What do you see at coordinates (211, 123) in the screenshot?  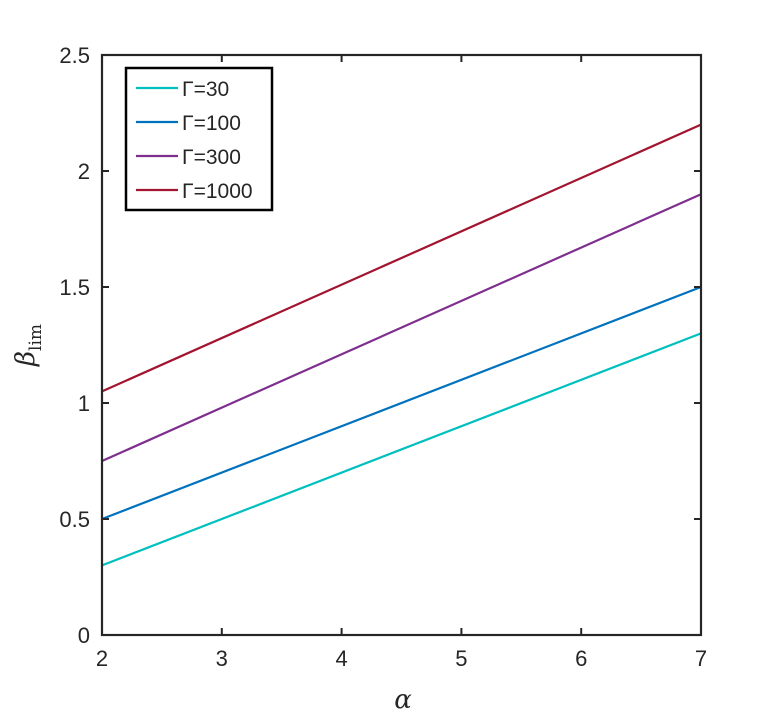 I see `legend-label-1: Γ=100` at bounding box center [211, 123].